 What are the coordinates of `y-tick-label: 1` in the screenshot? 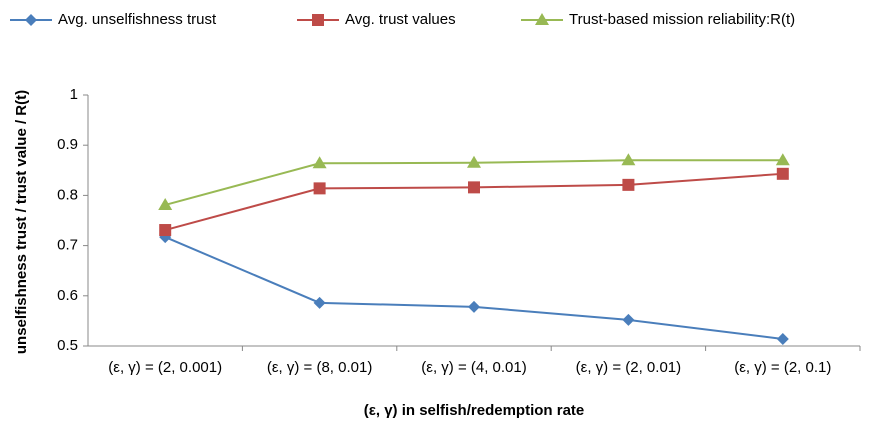 It's located at (74, 94).